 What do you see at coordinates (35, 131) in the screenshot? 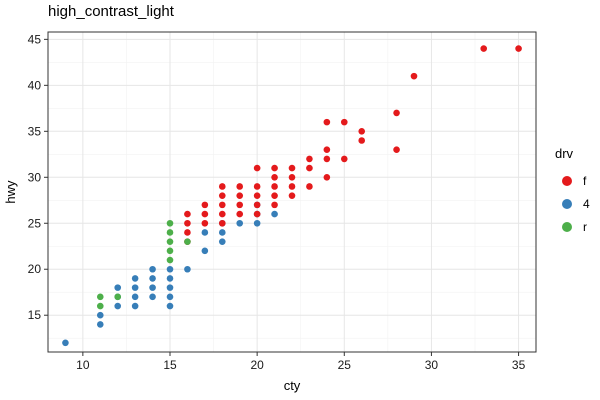
I see `y-tick-label: 35` at bounding box center [35, 131].